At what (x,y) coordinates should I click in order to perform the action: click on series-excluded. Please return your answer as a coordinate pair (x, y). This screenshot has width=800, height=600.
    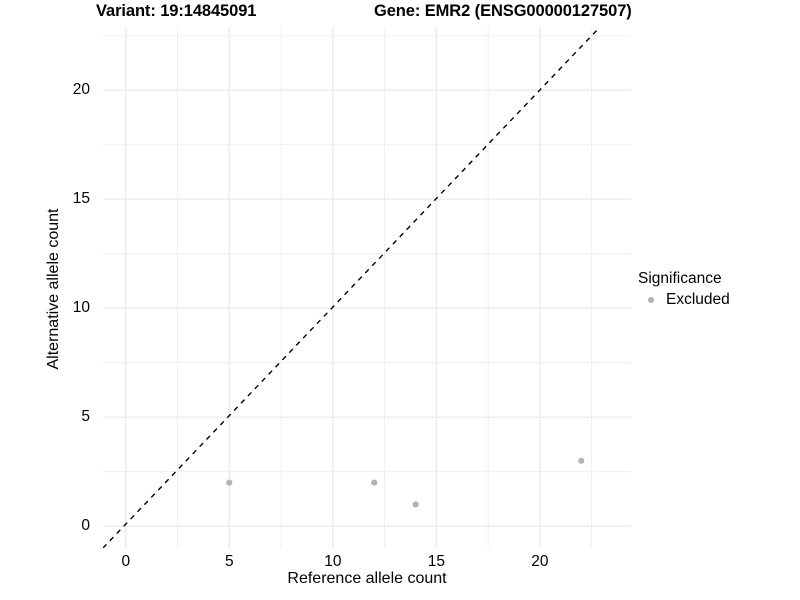
    Looking at the image, I should click on (405, 482).